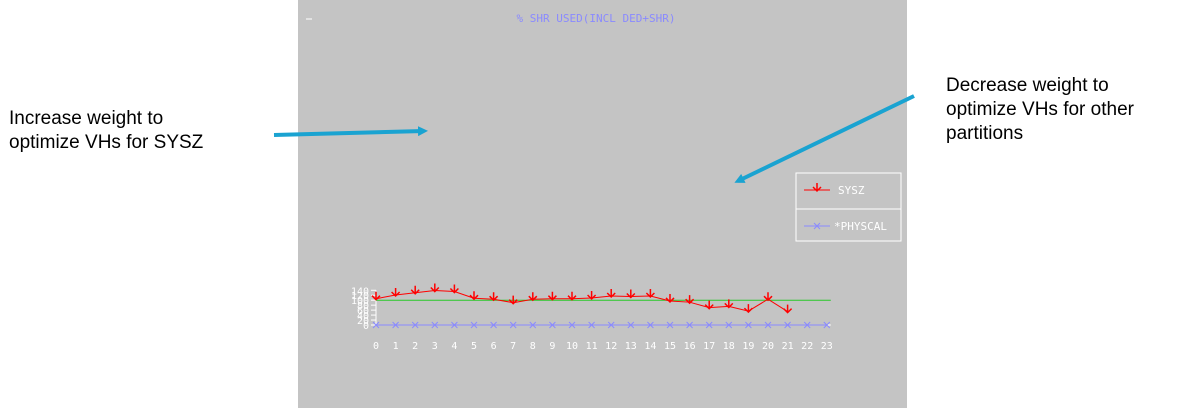 This screenshot has height=408, width=1189. Describe the element at coordinates (817, 188) in the screenshot. I see `legend-marker-sysz` at that location.